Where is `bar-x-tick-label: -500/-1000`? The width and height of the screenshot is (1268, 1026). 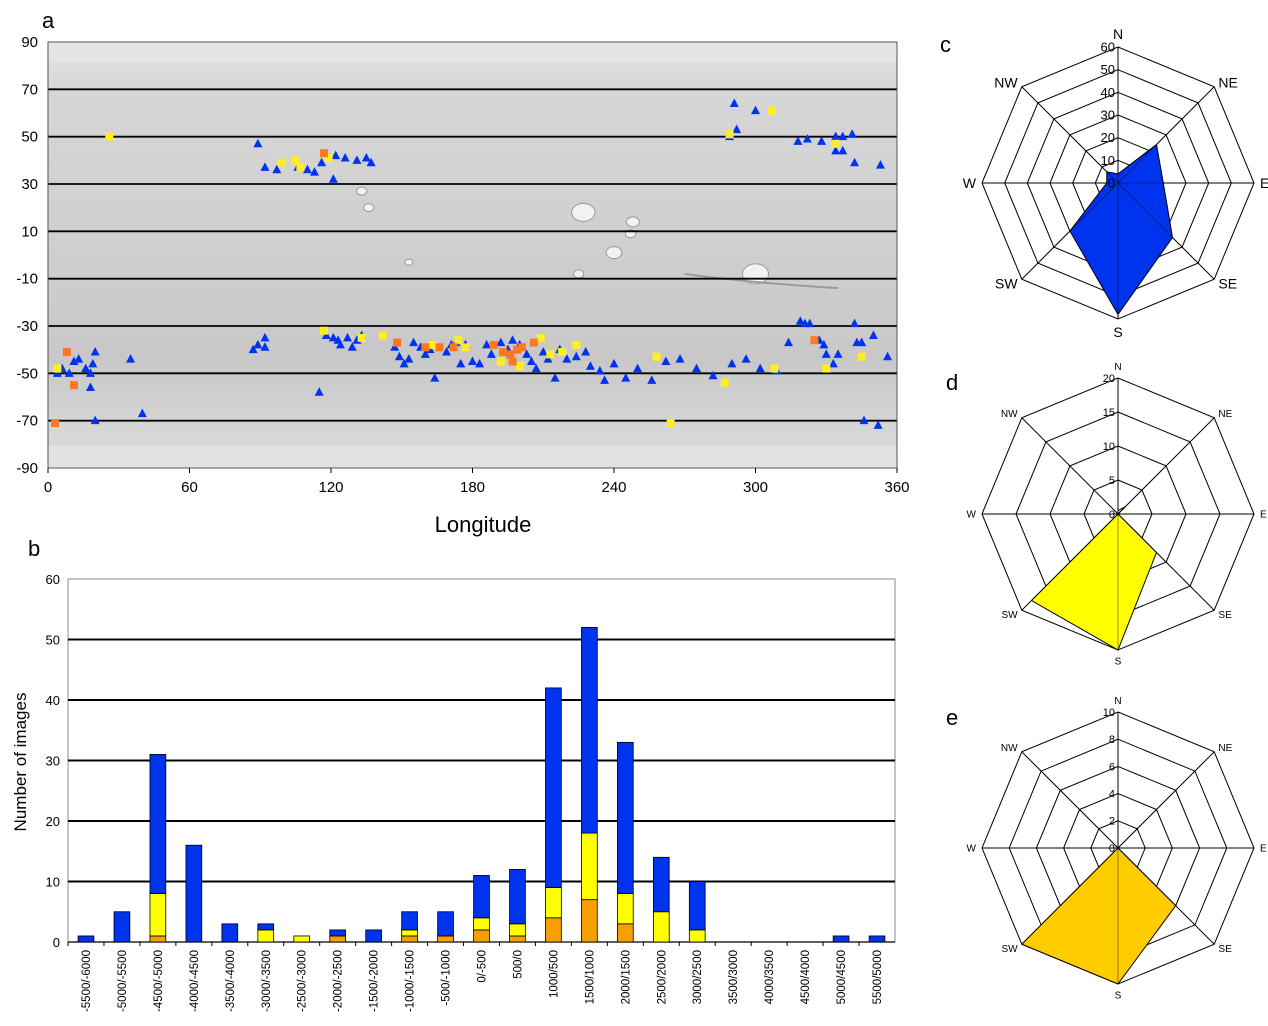
bar-x-tick-label: -500/-1000 is located at coordinates (447, 978).